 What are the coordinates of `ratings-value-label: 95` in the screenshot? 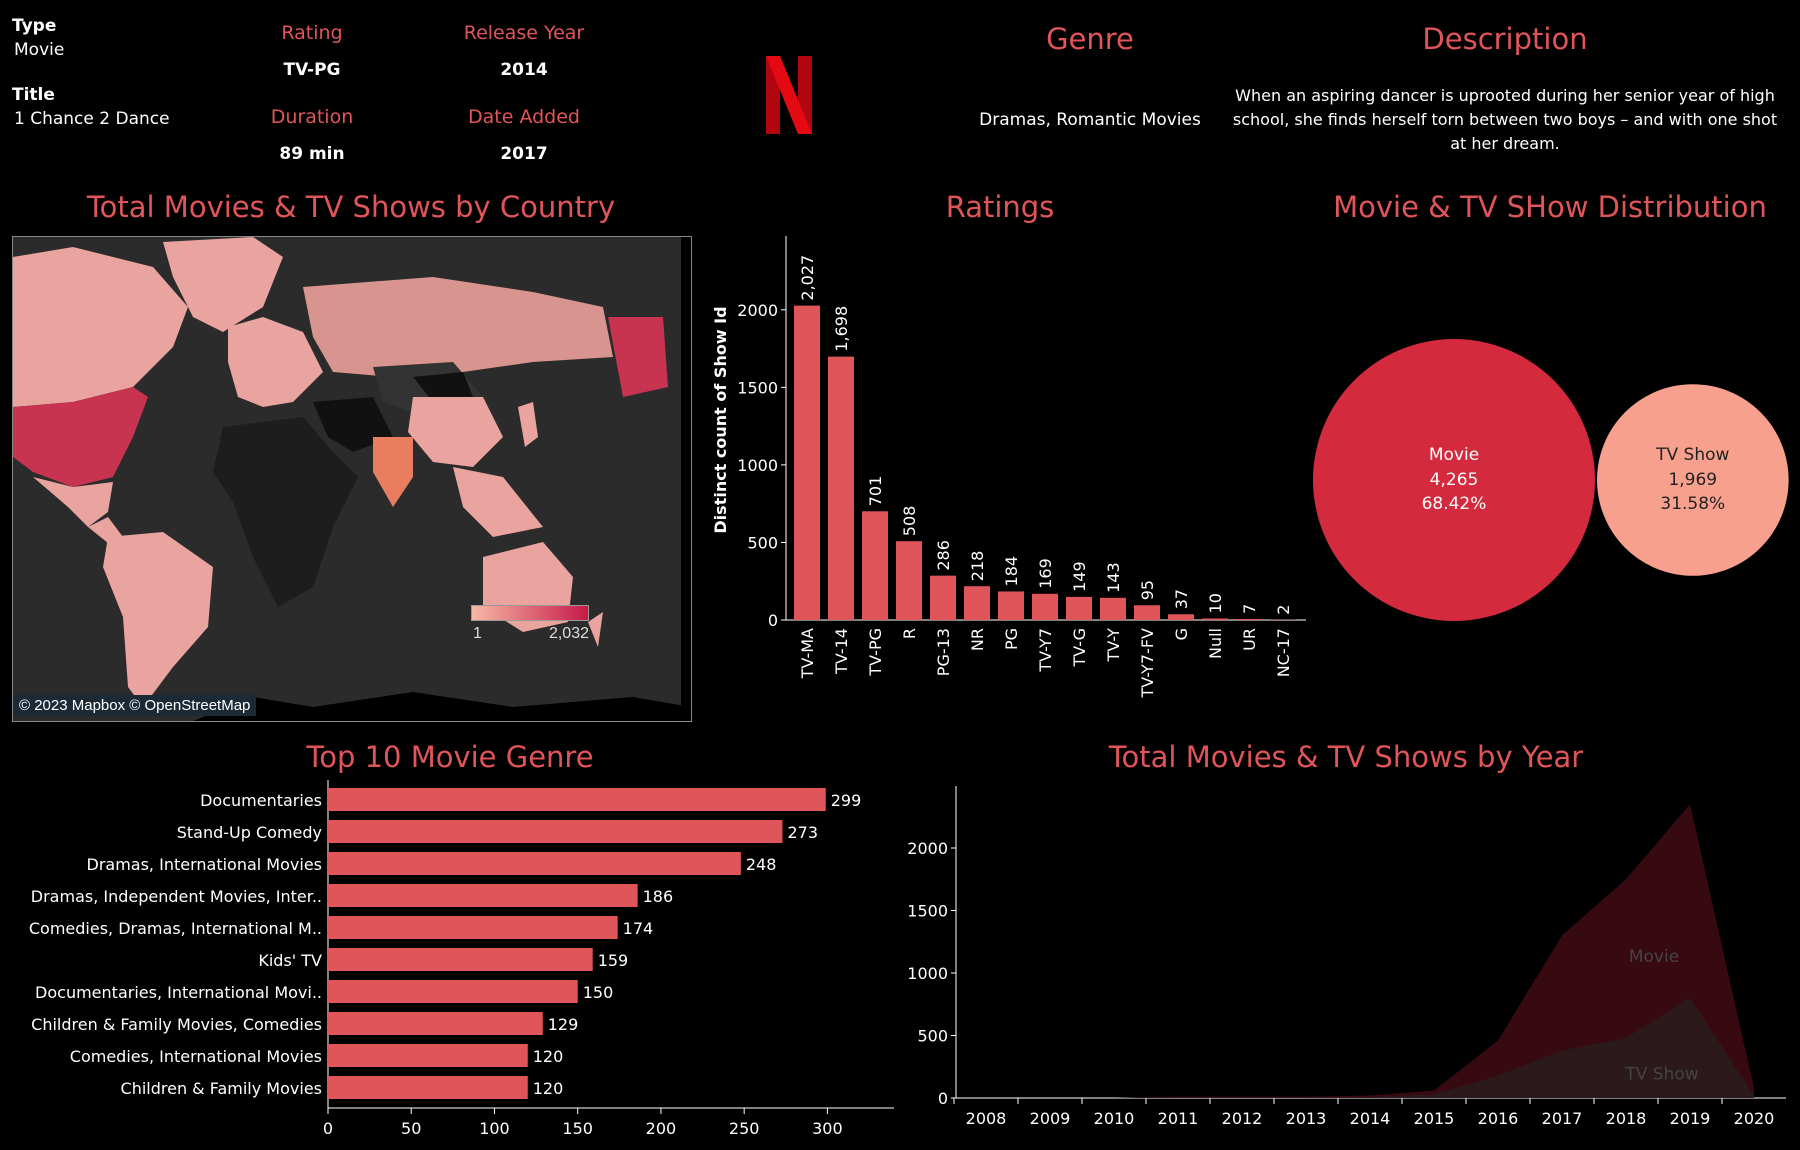 It's located at (1147, 590).